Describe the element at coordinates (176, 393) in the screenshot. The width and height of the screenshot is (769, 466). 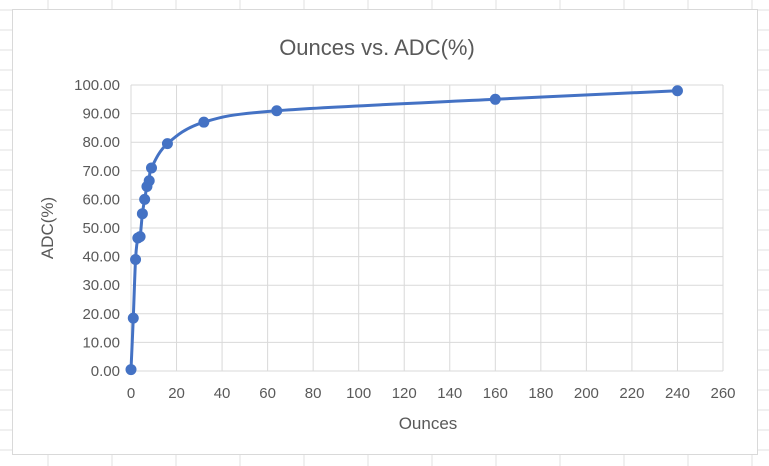
I see `x-tick-label: 20` at that location.